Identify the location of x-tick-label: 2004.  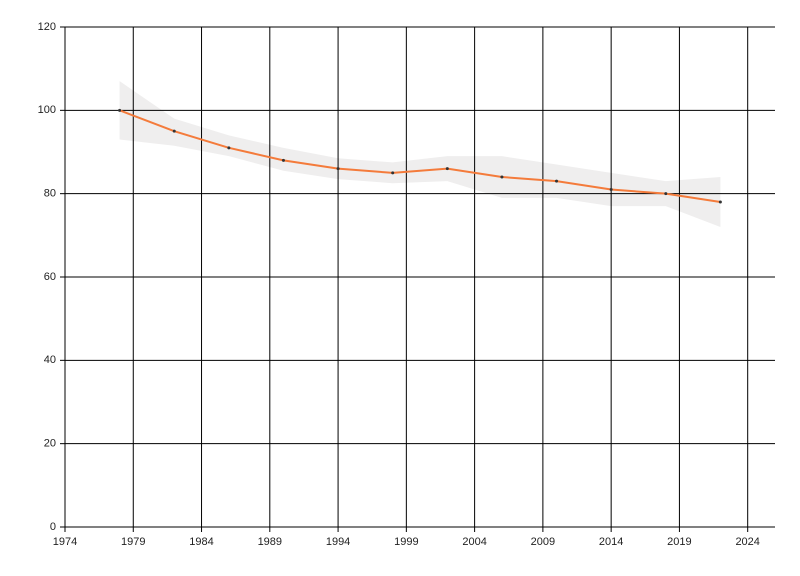
(474, 542).